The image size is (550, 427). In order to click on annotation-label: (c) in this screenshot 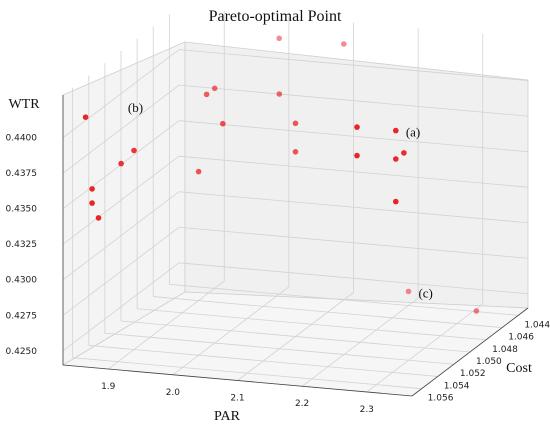, I will do `click(425, 292)`.